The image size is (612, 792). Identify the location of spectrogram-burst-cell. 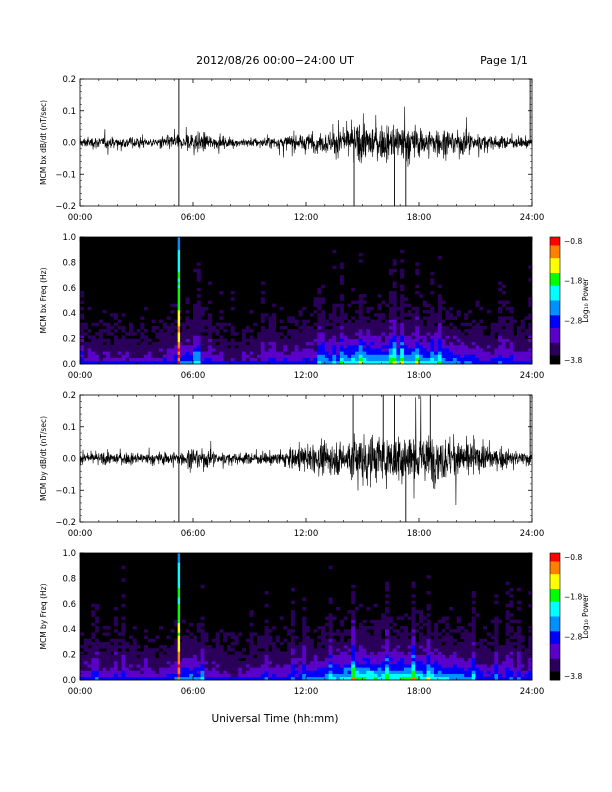
(179, 302).